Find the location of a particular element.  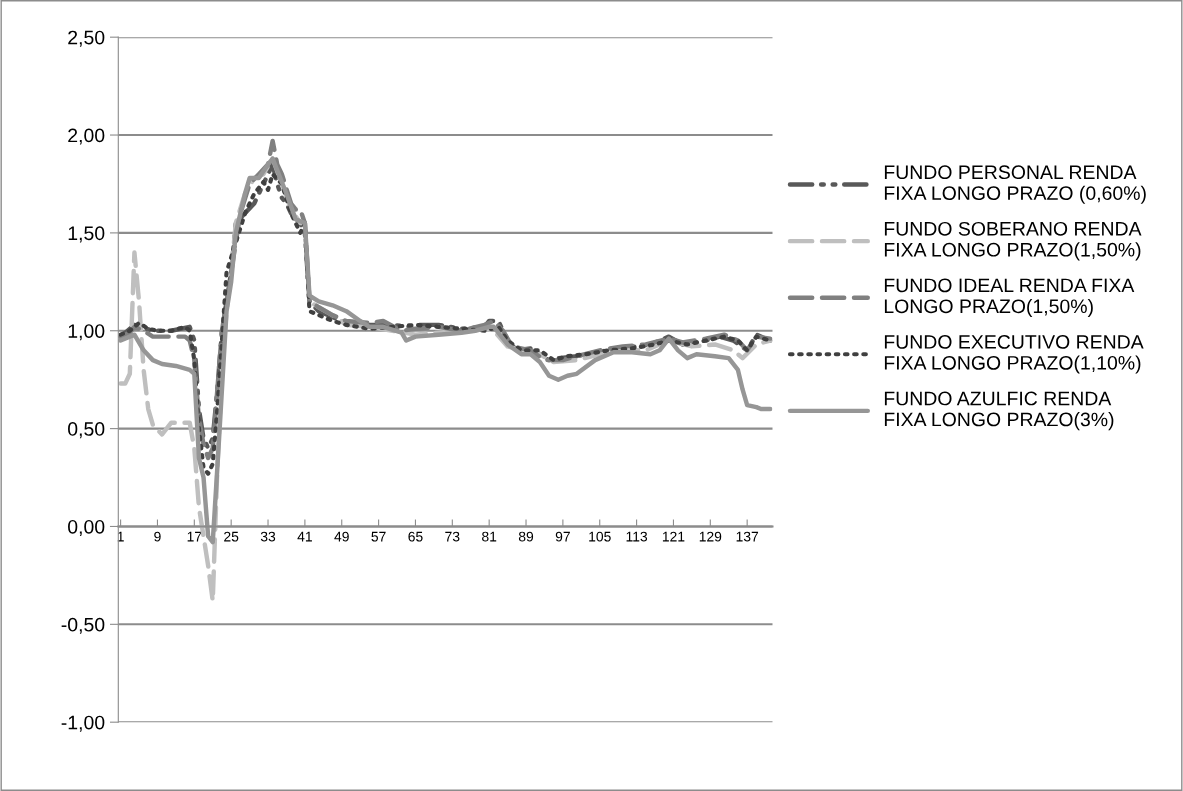

x-tick-label: 73 is located at coordinates (452, 536).